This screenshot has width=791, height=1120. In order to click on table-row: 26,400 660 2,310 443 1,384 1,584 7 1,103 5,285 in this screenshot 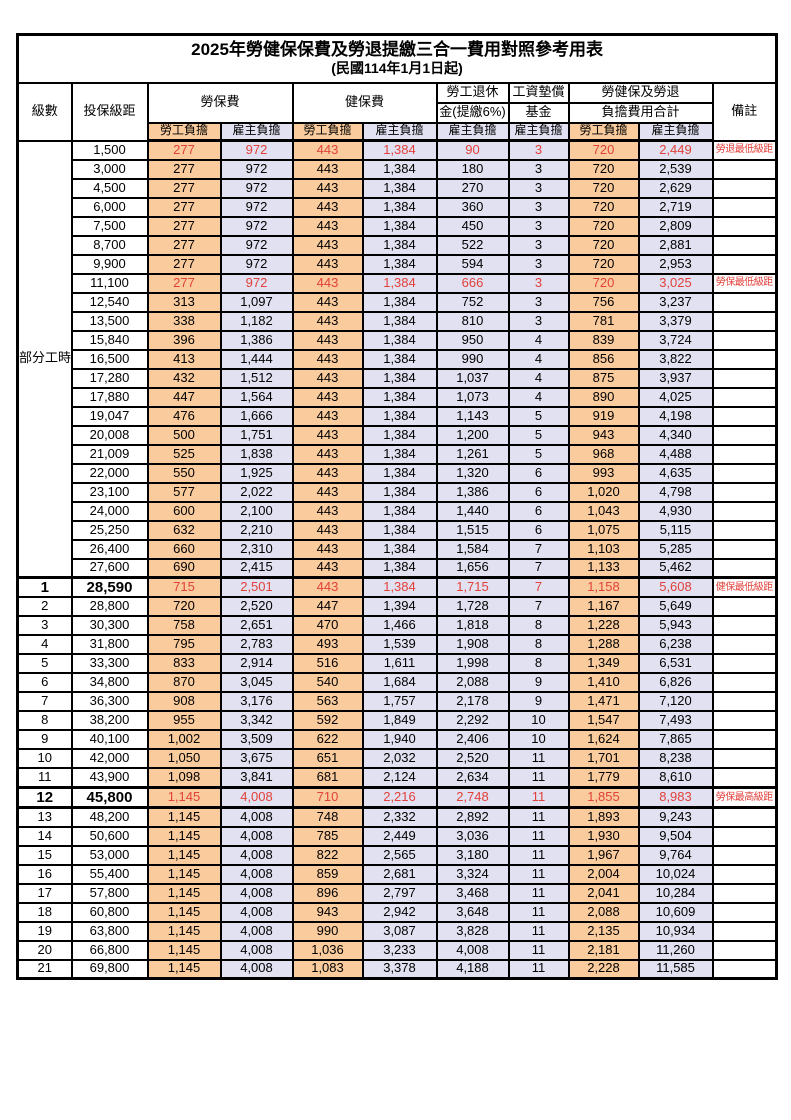, I will do `click(398, 549)`.